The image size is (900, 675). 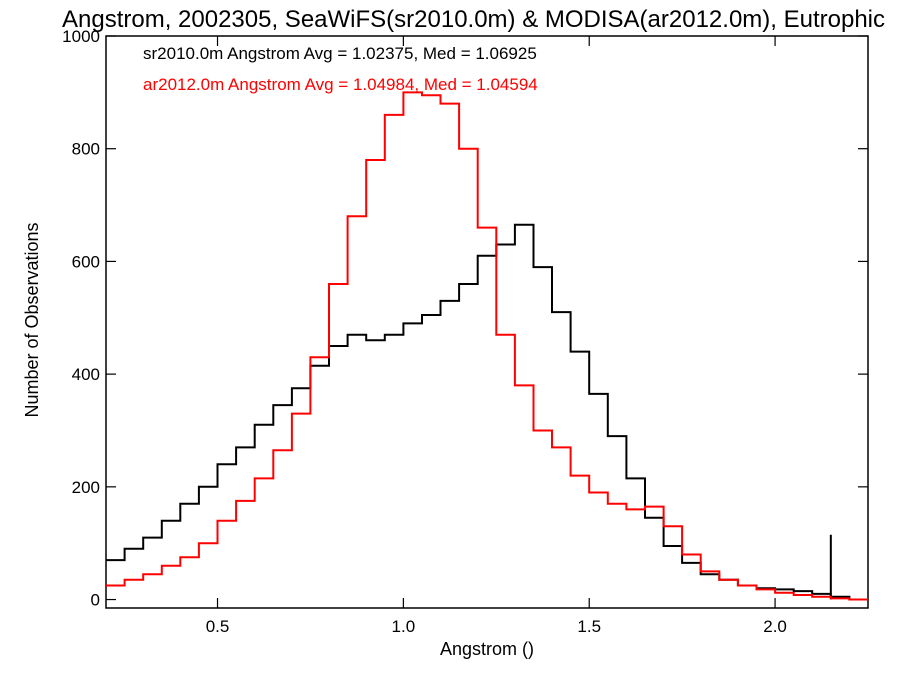 I want to click on x-tick-label-0: 0.5, so click(x=218, y=626).